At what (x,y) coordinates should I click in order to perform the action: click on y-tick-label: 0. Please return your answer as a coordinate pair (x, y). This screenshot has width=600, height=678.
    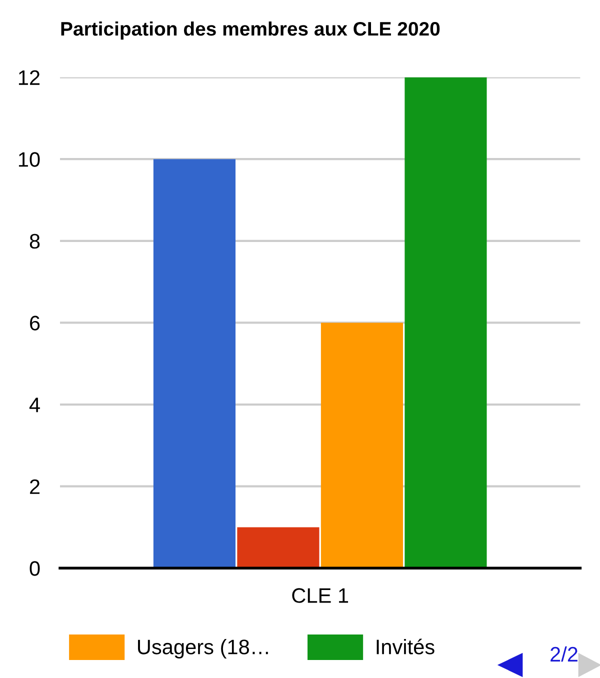
    Looking at the image, I should click on (35, 568).